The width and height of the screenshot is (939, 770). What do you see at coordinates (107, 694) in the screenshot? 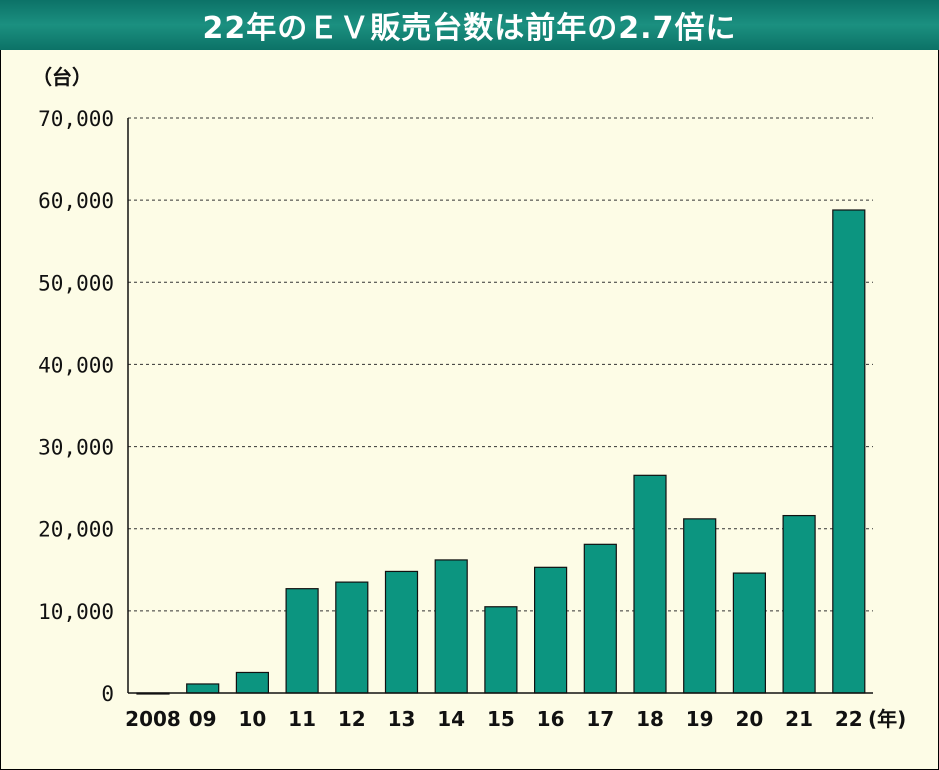
I see `y-tick-label: 0` at bounding box center [107, 694].